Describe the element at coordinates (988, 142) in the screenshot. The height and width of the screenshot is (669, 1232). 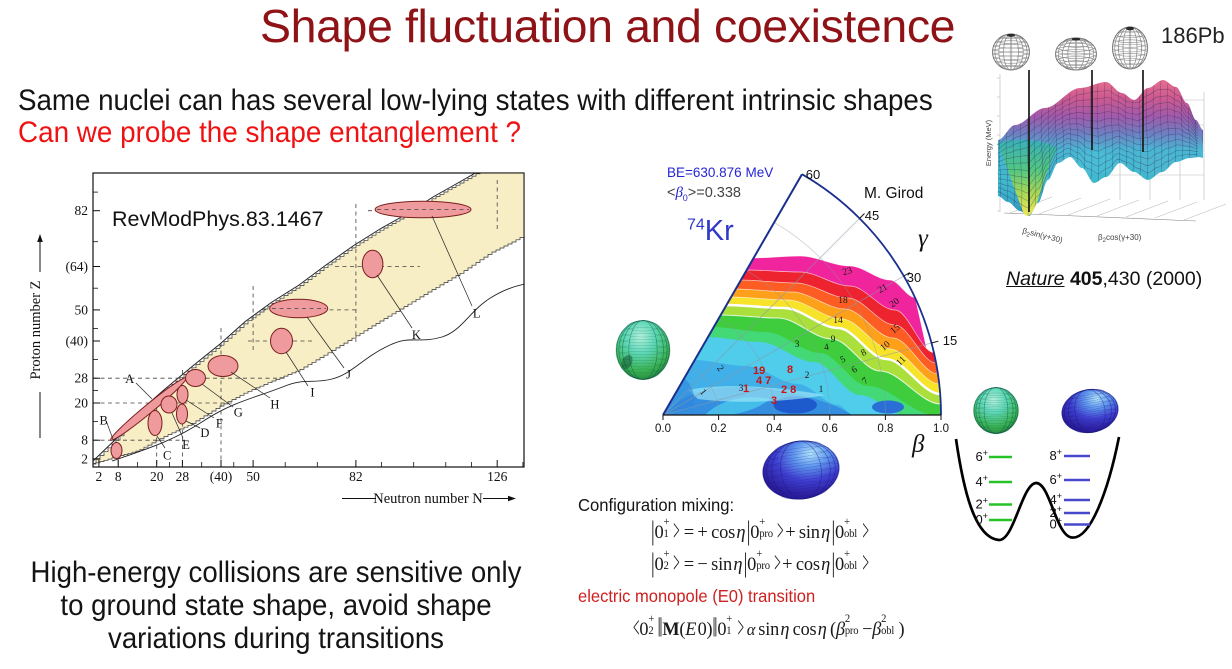
I see `svg-text: Energy (MeV)` at that location.